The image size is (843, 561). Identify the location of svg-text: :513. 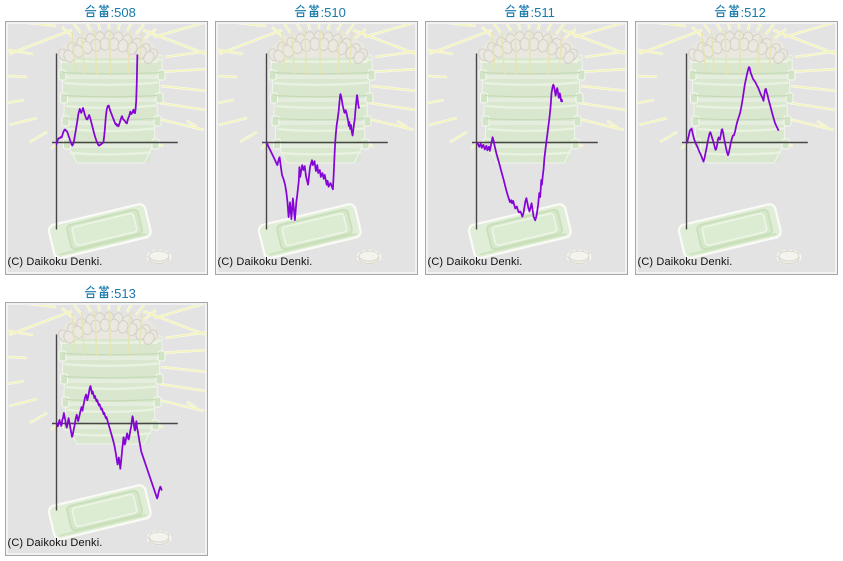
(123, 293).